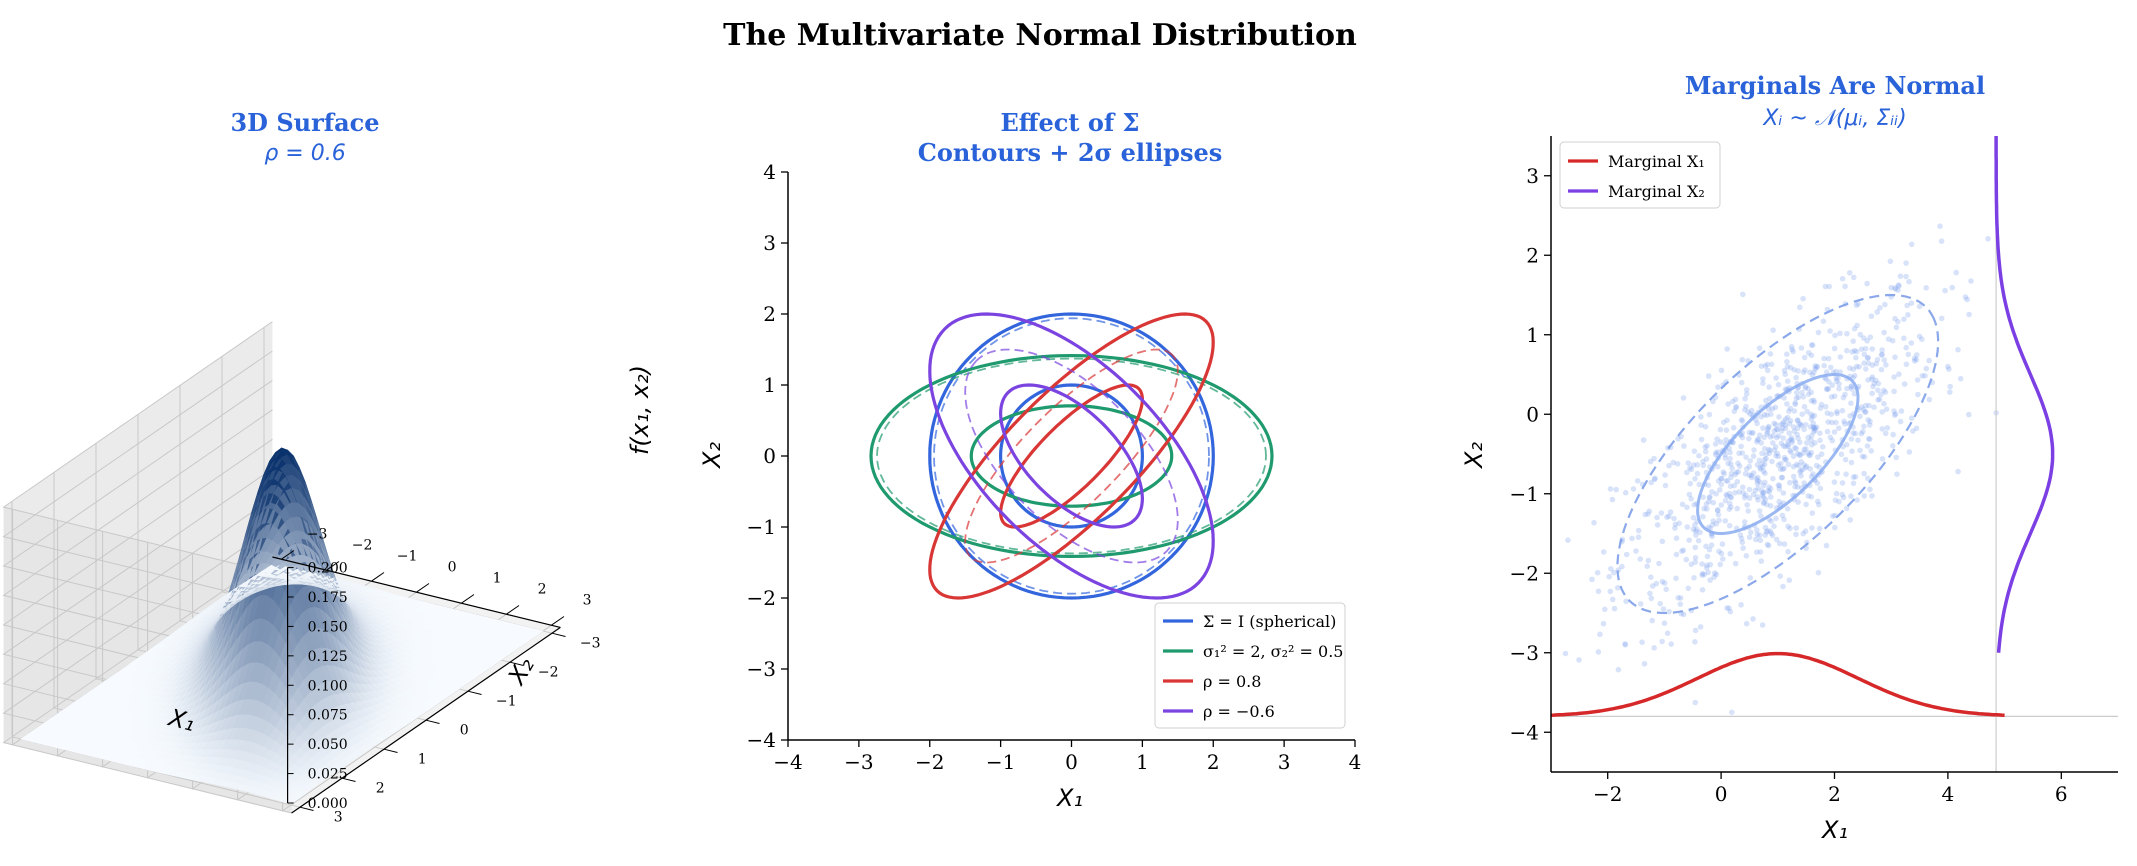  Describe the element at coordinates (929, 762) in the screenshot. I see `x-tick-label: −2` at that location.